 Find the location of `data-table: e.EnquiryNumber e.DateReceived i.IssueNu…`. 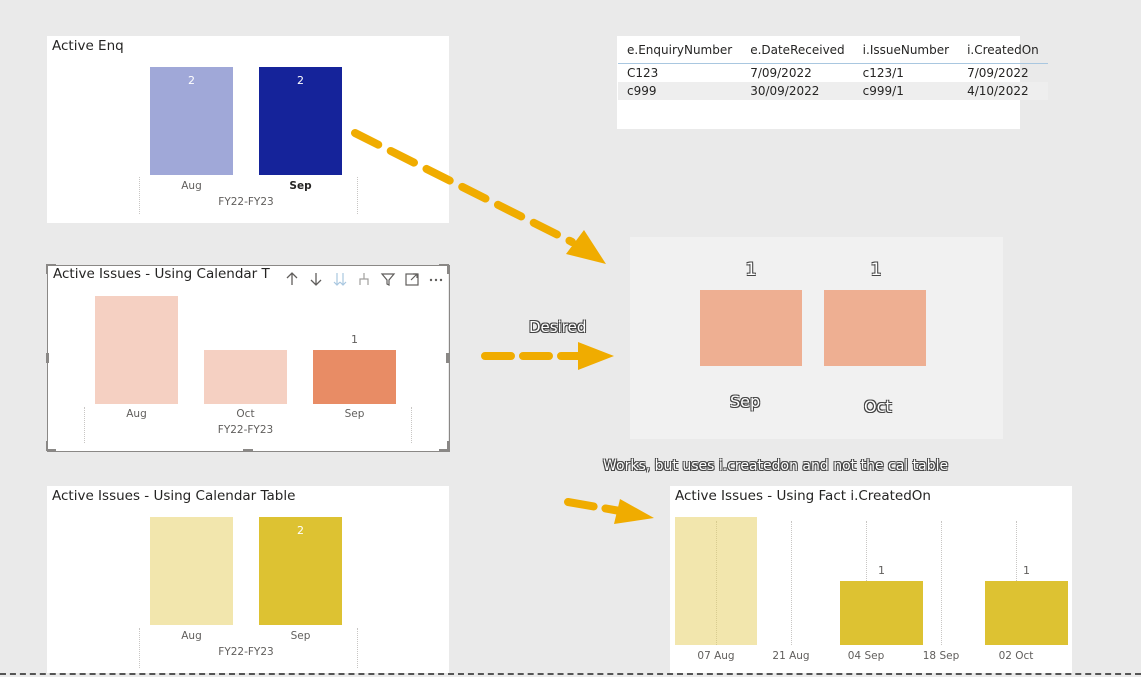

data-table: e.EnquiryNumber e.DateReceived i.IssueNu… is located at coordinates (833, 70).